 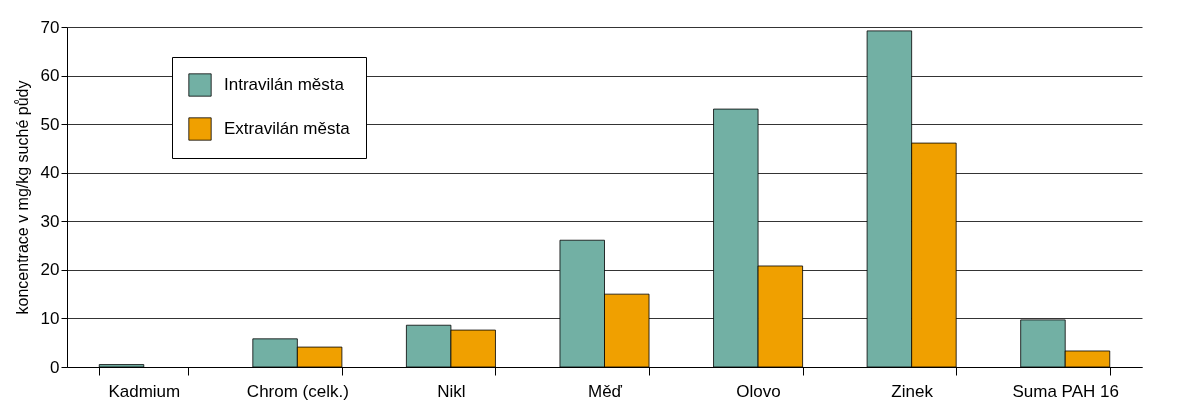 I want to click on y-tick-label: 30, so click(x=50, y=221).